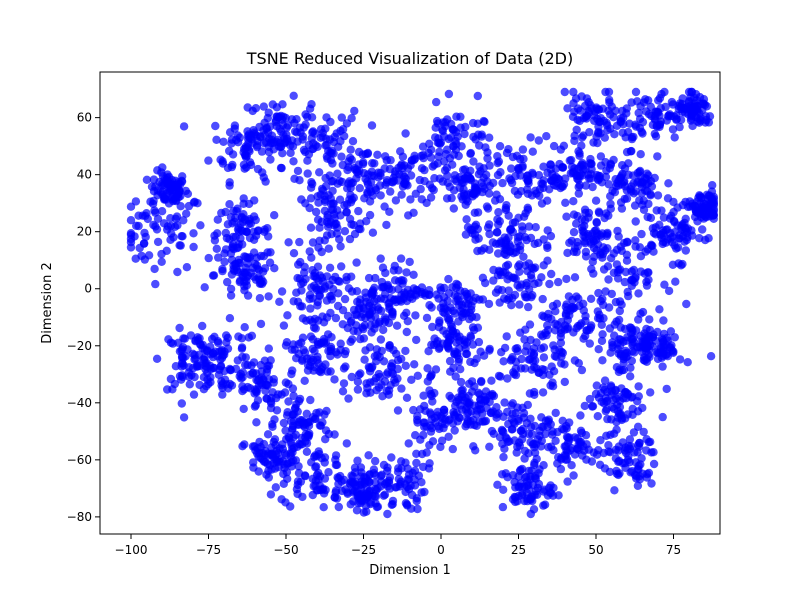 The height and width of the screenshot is (604, 800). I want to click on x-axis-ticks: −100 −75 −50 −25 0 25 50 75, so click(398, 545).